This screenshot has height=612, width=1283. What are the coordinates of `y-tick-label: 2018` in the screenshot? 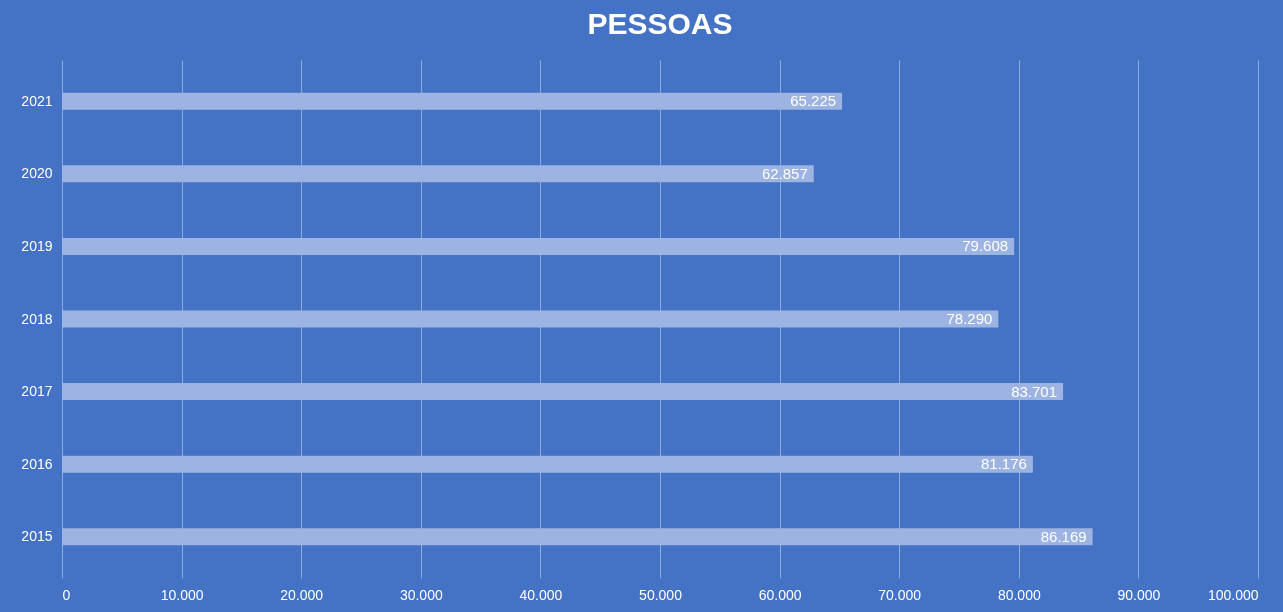 It's located at (37, 318).